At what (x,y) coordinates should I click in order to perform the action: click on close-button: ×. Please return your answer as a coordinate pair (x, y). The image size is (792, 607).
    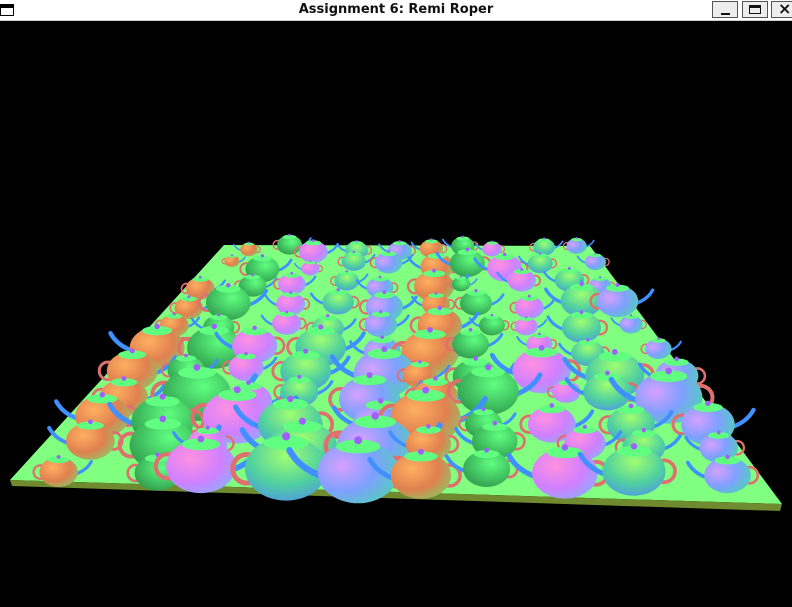
    Looking at the image, I should click on (781, 9).